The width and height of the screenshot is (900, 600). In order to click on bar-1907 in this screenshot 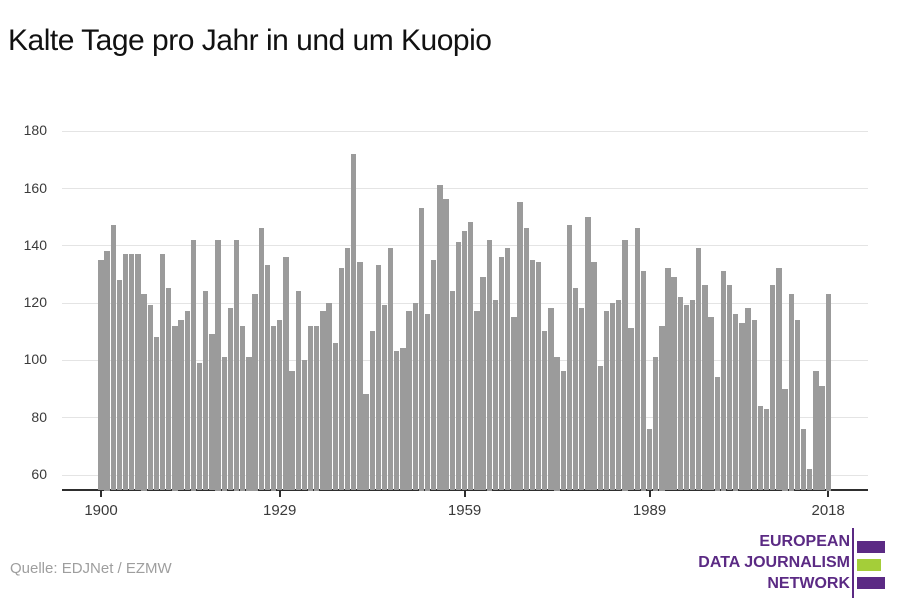, I will do `click(144, 392)`.